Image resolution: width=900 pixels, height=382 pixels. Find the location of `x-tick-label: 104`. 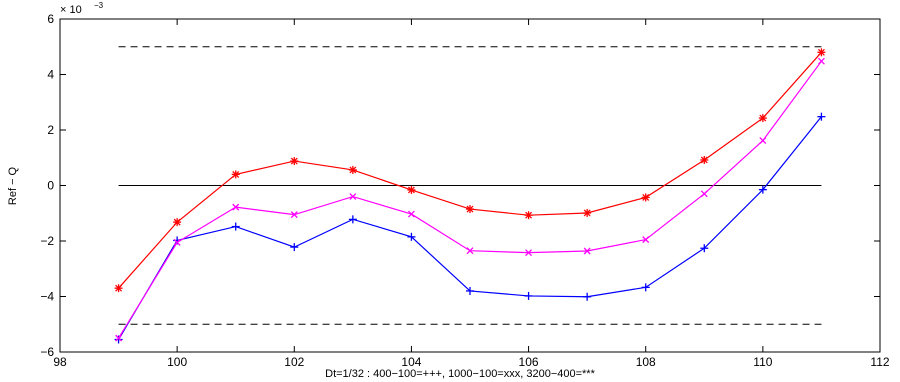

x-tick-label: 104 is located at coordinates (411, 362).